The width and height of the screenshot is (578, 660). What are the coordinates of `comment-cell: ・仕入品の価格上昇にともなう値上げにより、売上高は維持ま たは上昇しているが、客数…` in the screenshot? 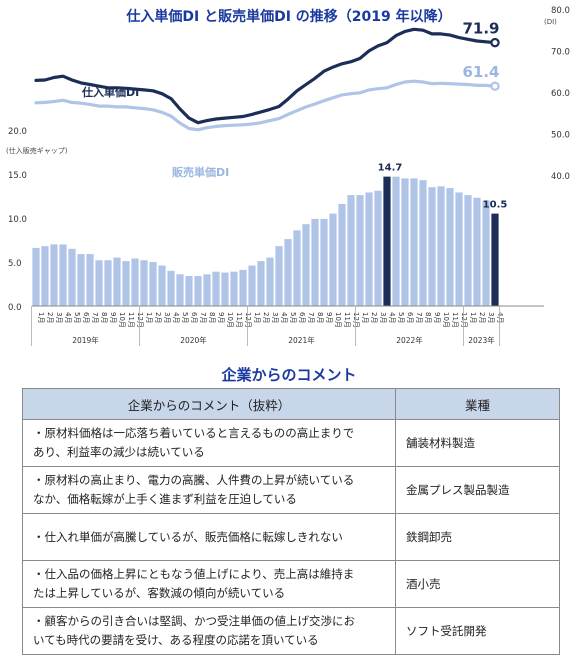 It's located at (209, 584).